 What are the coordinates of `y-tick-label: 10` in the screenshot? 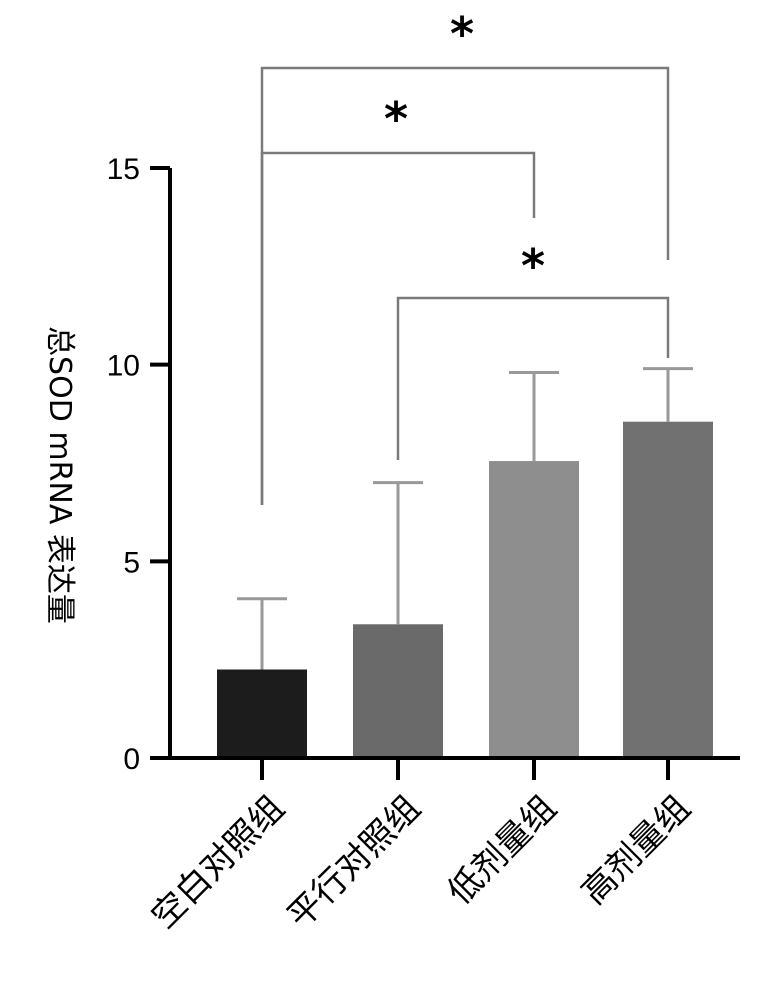 It's located at (123, 366).